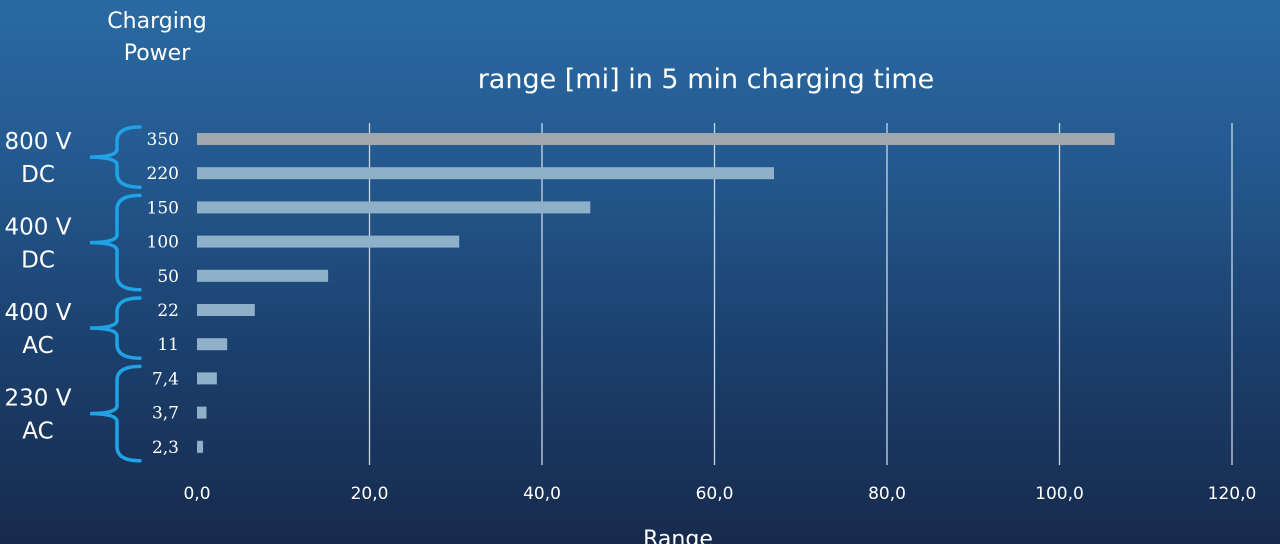  I want to click on y-tick-label: 50, so click(168, 277).